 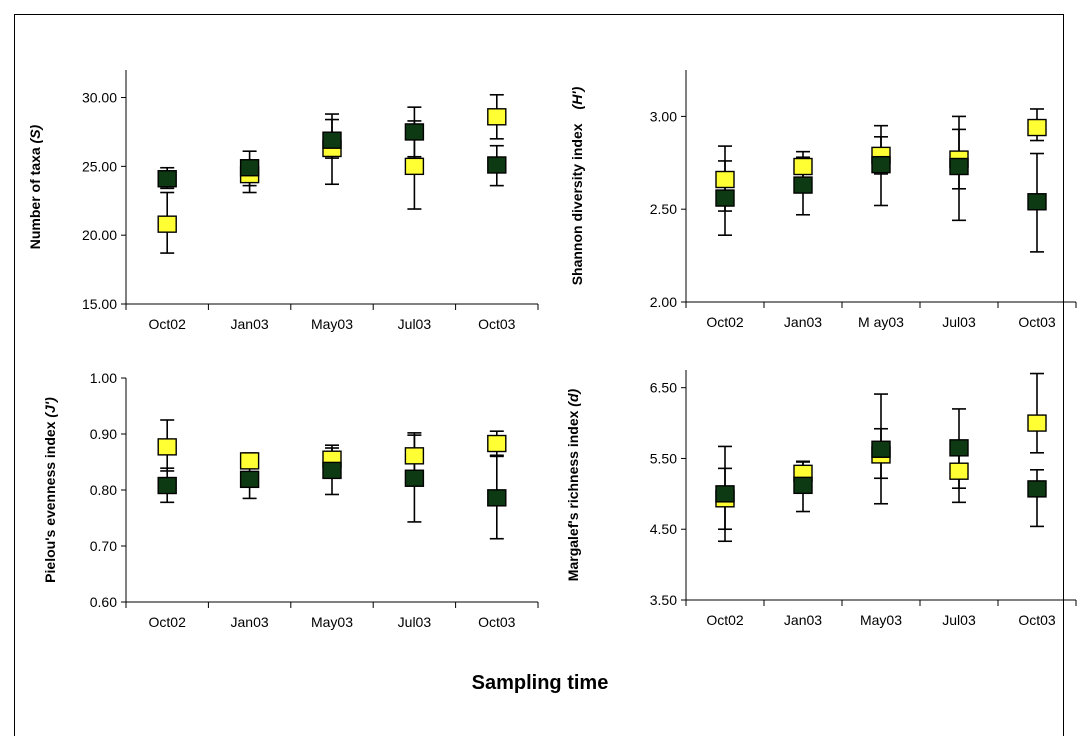 I want to click on y-tick-label: 2.50, so click(x=663, y=209).